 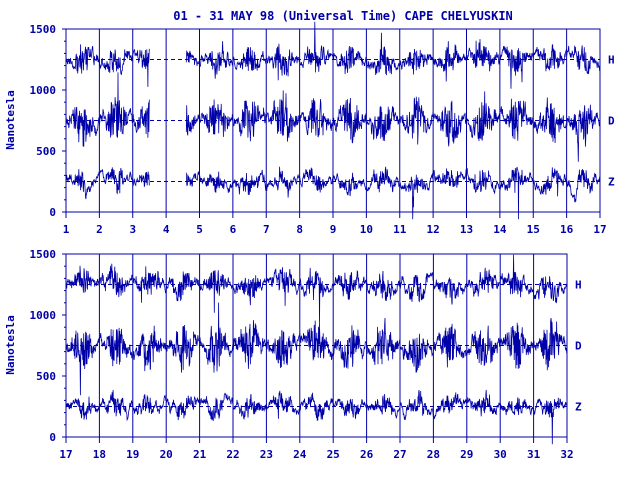 What do you see at coordinates (534, 454) in the screenshot?
I see `x-tick-label: 31` at bounding box center [534, 454].